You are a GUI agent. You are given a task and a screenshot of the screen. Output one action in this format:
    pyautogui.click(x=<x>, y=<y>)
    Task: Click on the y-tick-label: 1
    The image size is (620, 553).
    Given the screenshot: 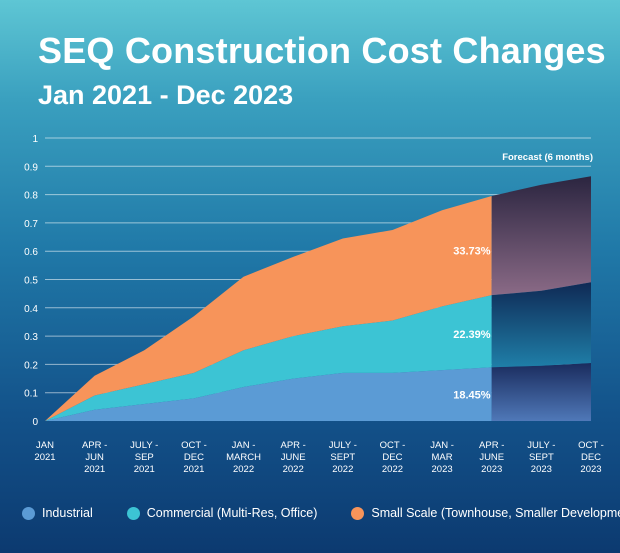 What is the action you would take?
    pyautogui.click(x=35, y=139)
    